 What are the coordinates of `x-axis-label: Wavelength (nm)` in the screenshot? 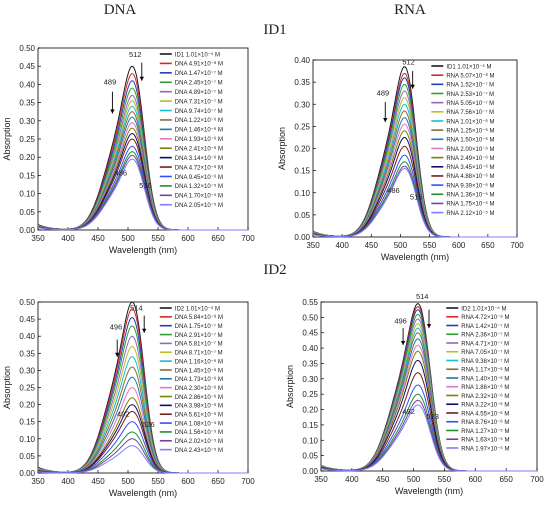 It's located at (143, 493).